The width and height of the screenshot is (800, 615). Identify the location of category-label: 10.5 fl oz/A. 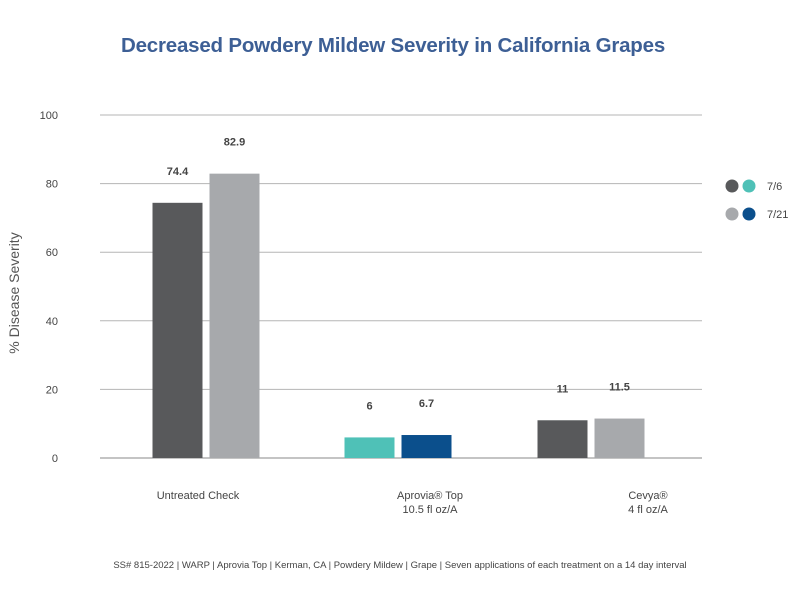
(430, 510).